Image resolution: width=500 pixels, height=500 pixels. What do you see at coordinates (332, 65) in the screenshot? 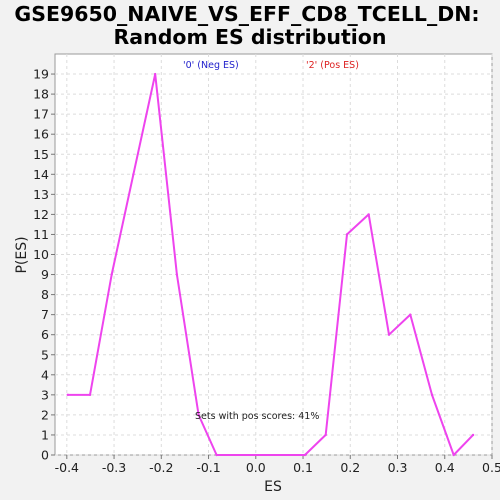
I see `legend-pos-es: '2' (Pos ES)` at bounding box center [332, 65].